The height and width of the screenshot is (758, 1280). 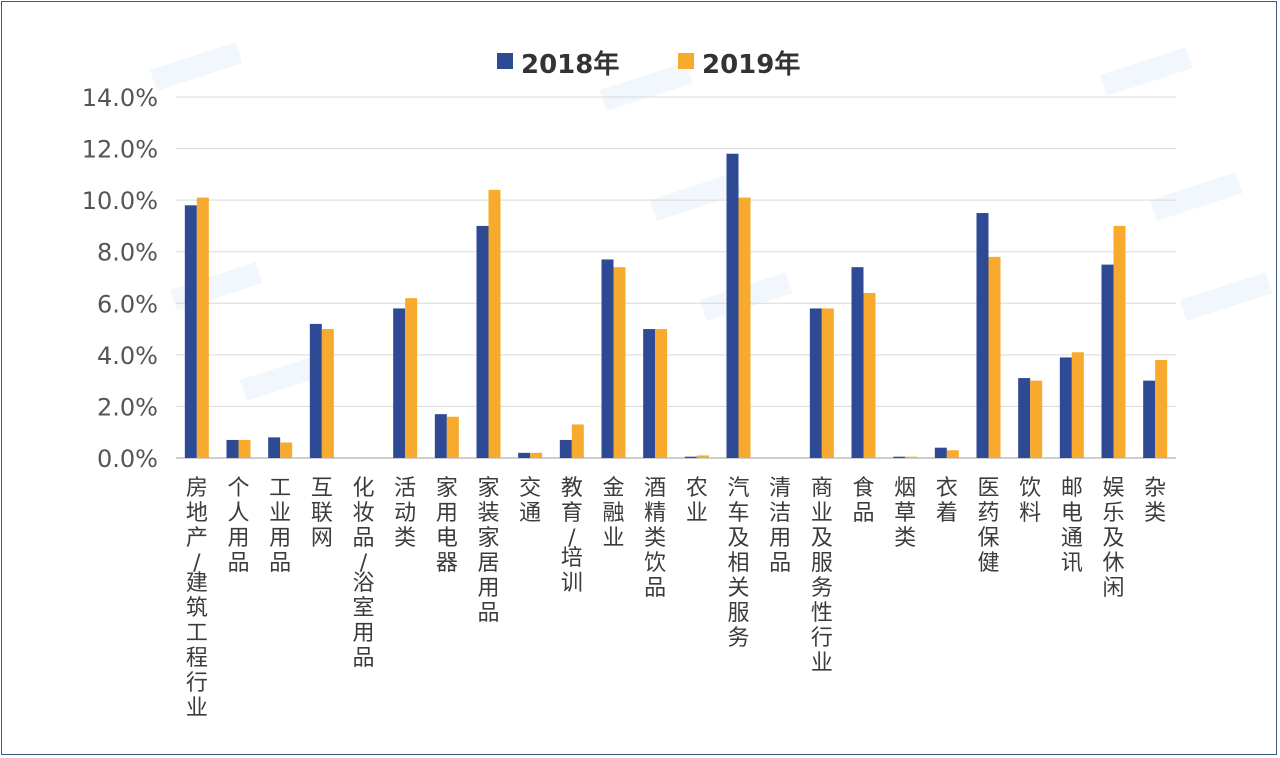 What do you see at coordinates (988, 526) in the screenshot?
I see `x-category-label: 医药保健` at bounding box center [988, 526].